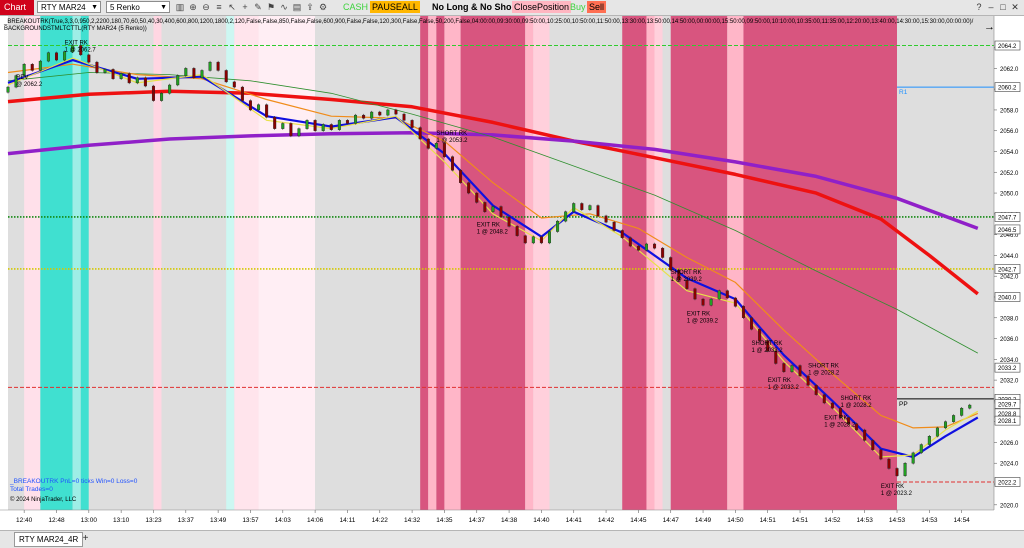 The height and width of the screenshot is (548, 1024). I want to click on maximize-icon: □, so click(1003, 7).